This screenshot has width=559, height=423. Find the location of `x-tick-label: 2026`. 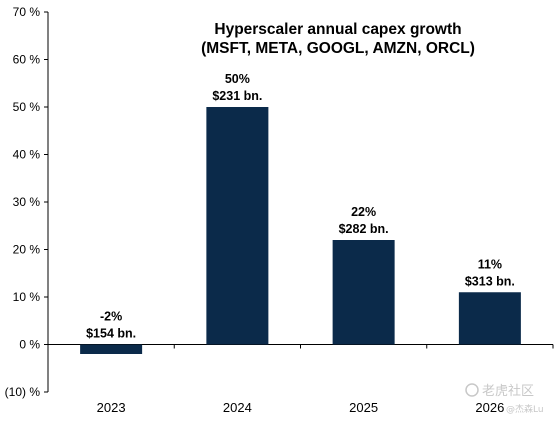

x-tick-label: 2026 is located at coordinates (489, 407).